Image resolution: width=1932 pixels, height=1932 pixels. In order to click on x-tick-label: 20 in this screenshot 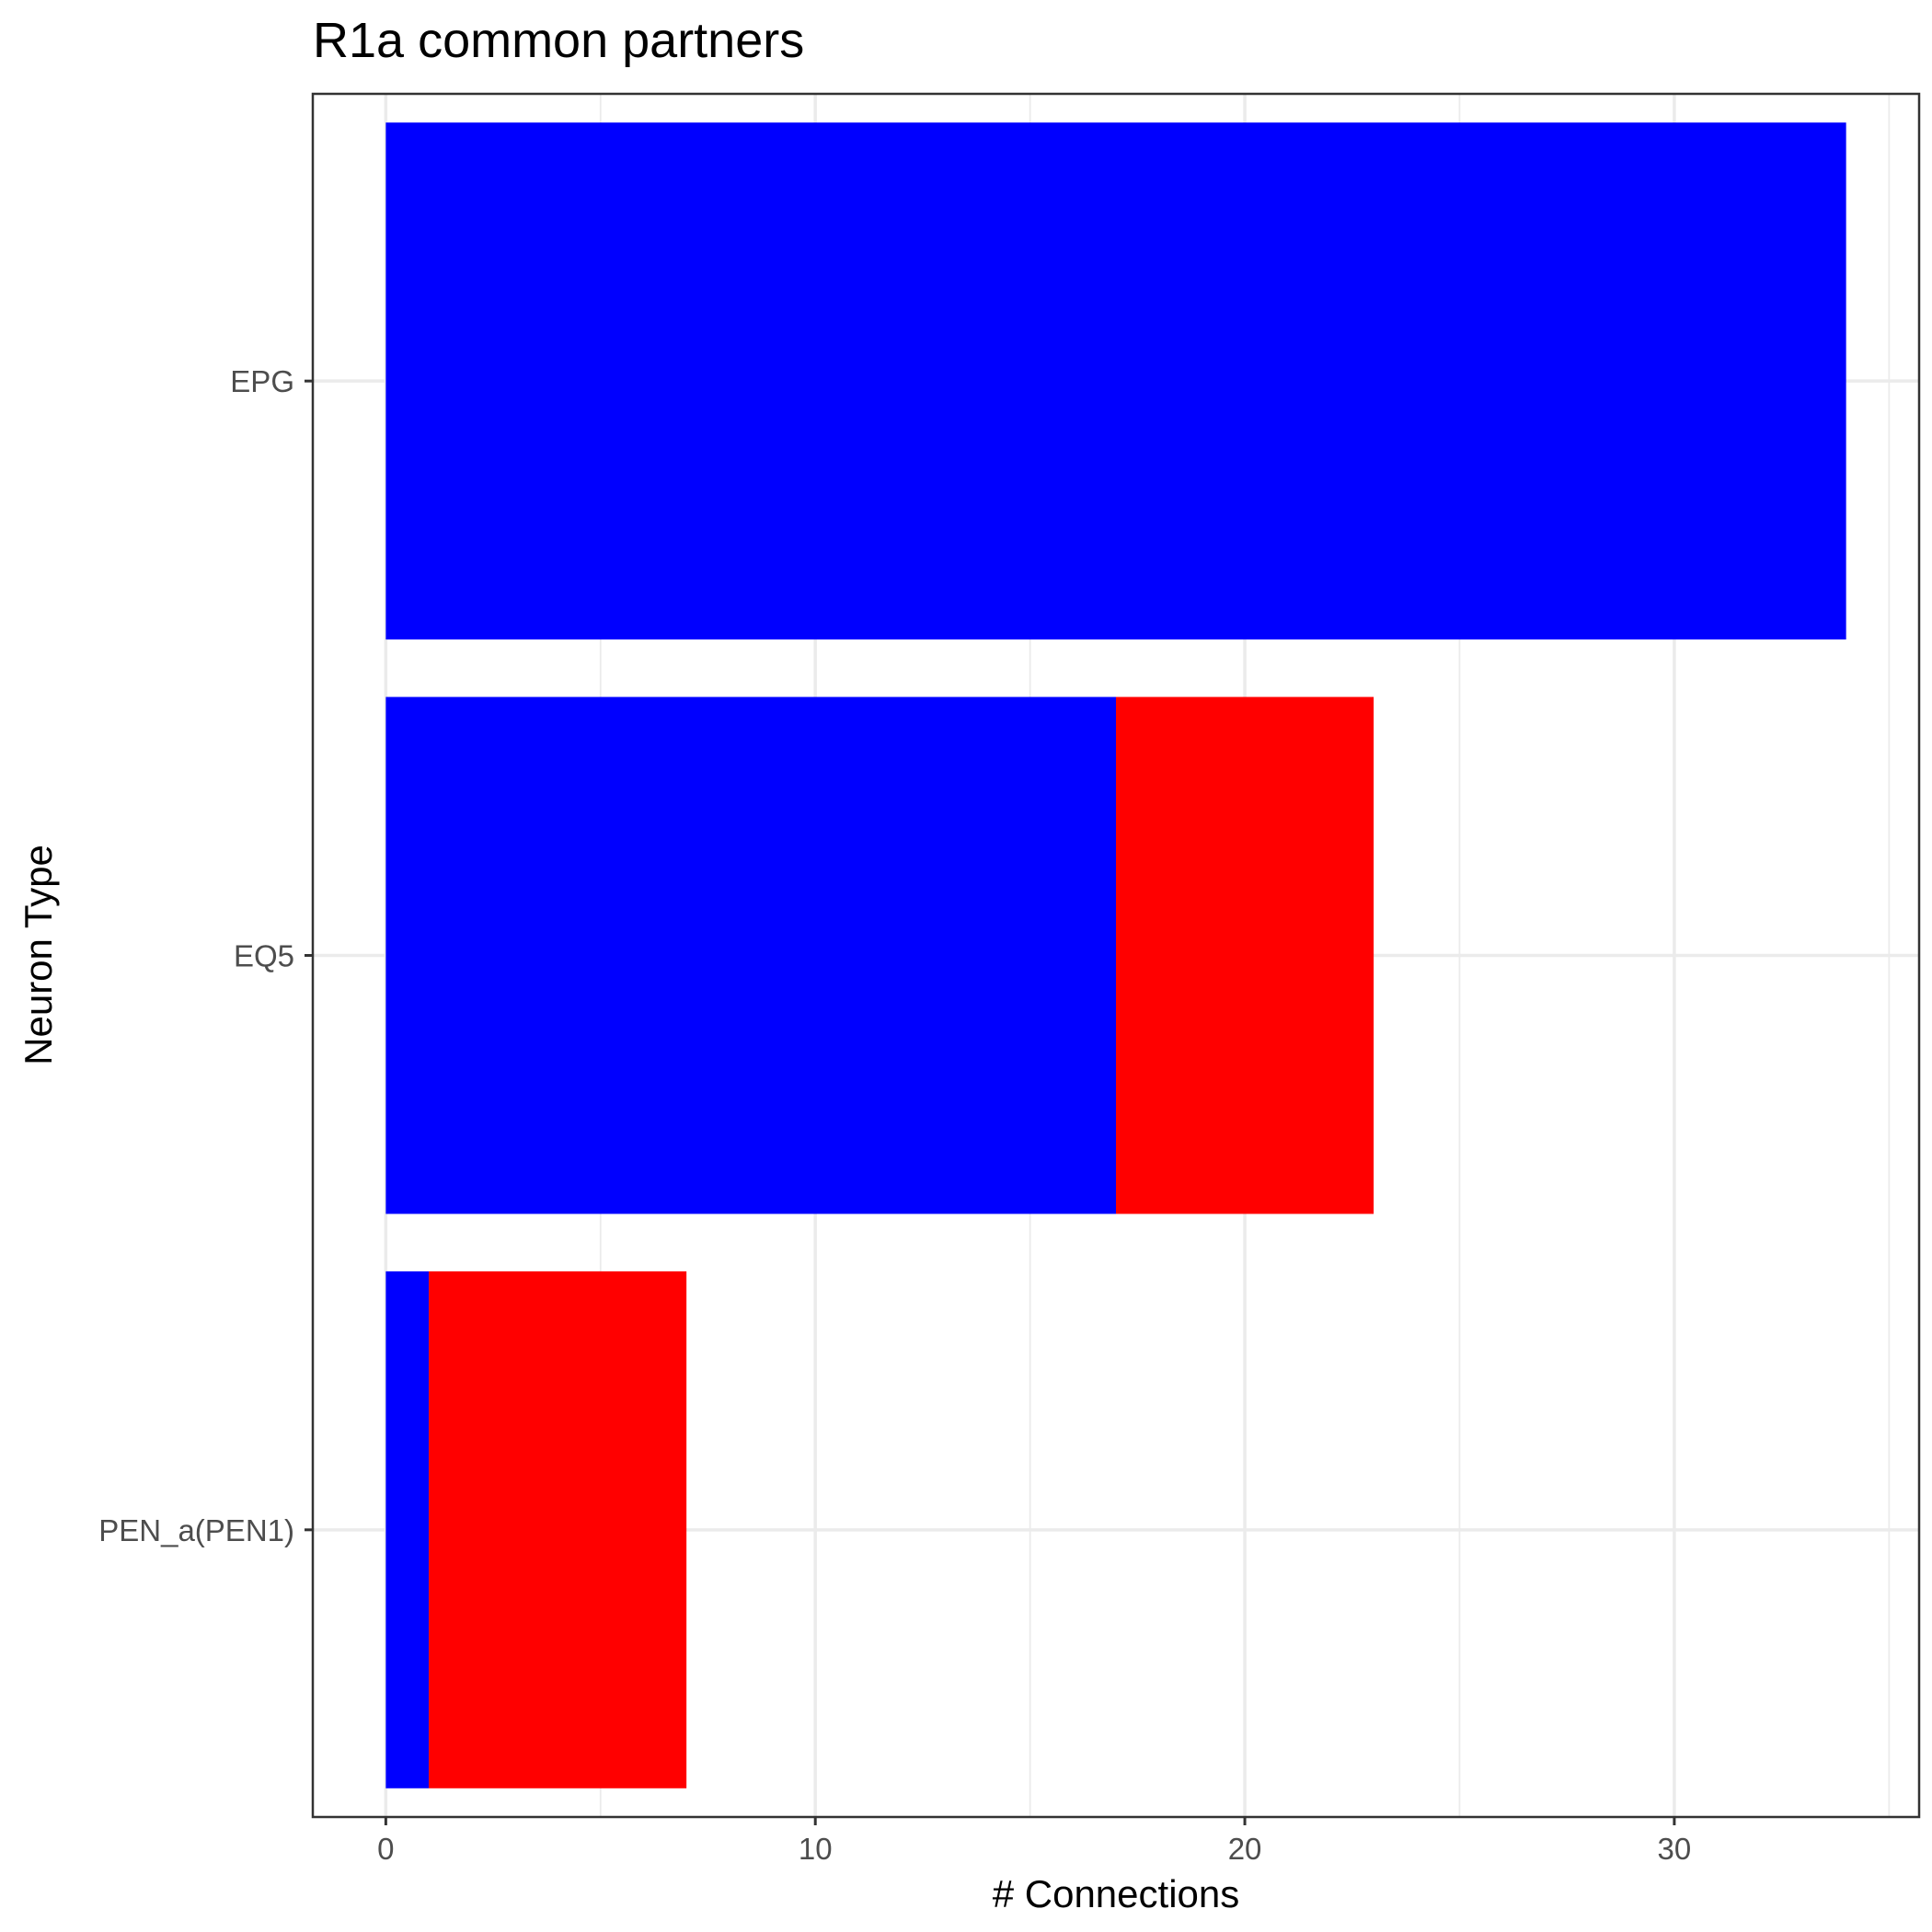, I will do `click(1245, 1849)`.